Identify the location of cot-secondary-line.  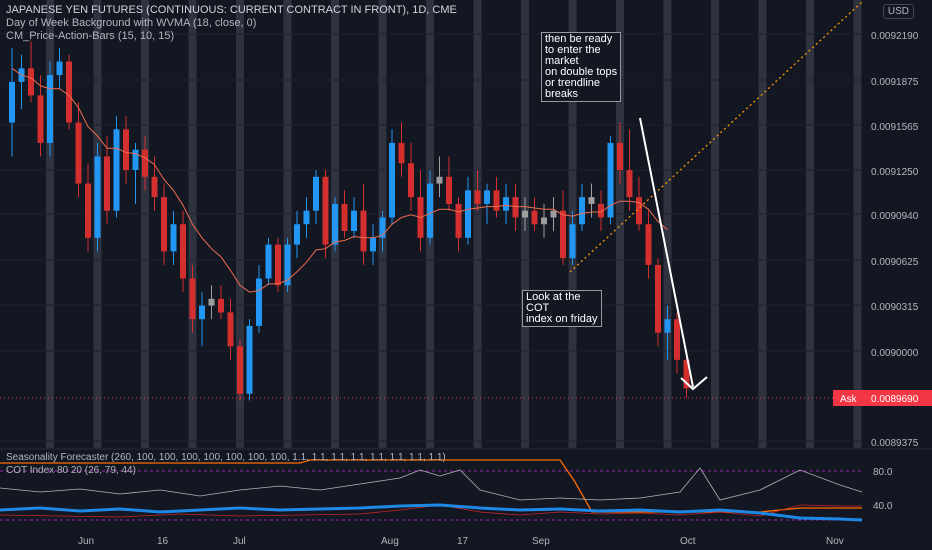
(431, 484).